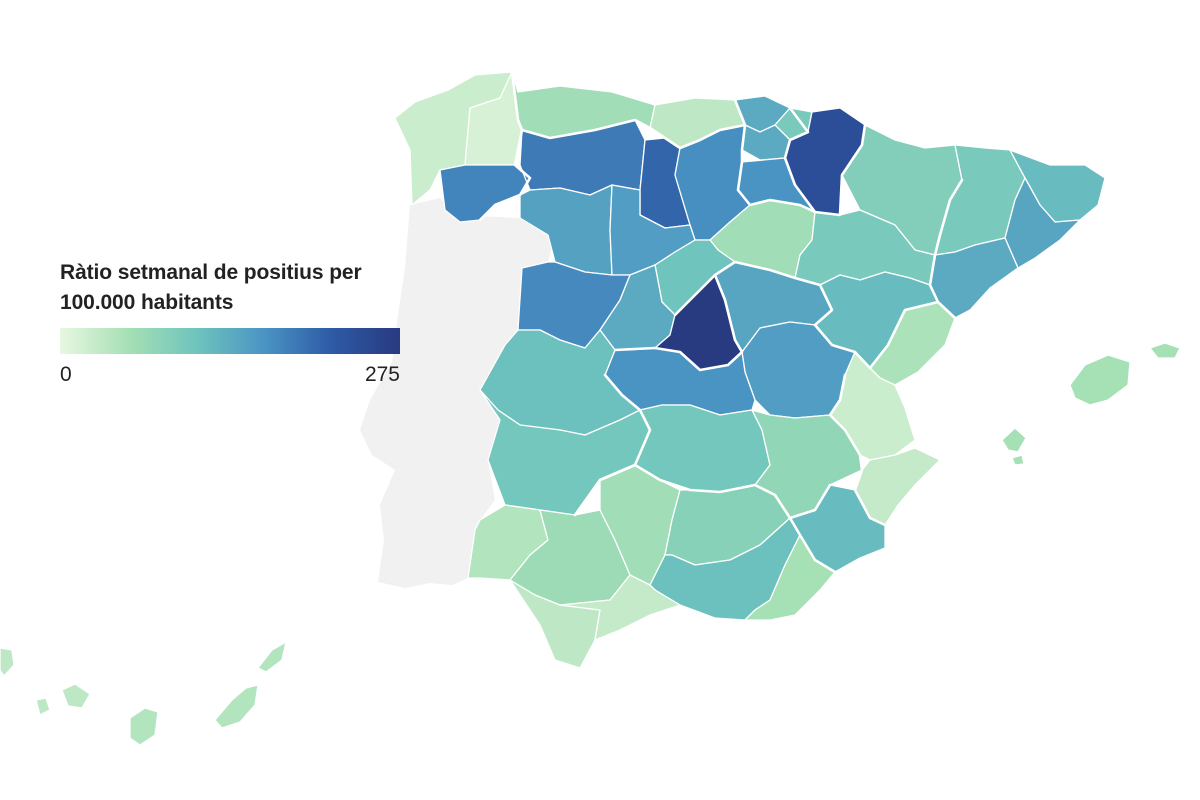  What do you see at coordinates (1042, 223) in the screenshot?
I see `province-barcelona` at bounding box center [1042, 223].